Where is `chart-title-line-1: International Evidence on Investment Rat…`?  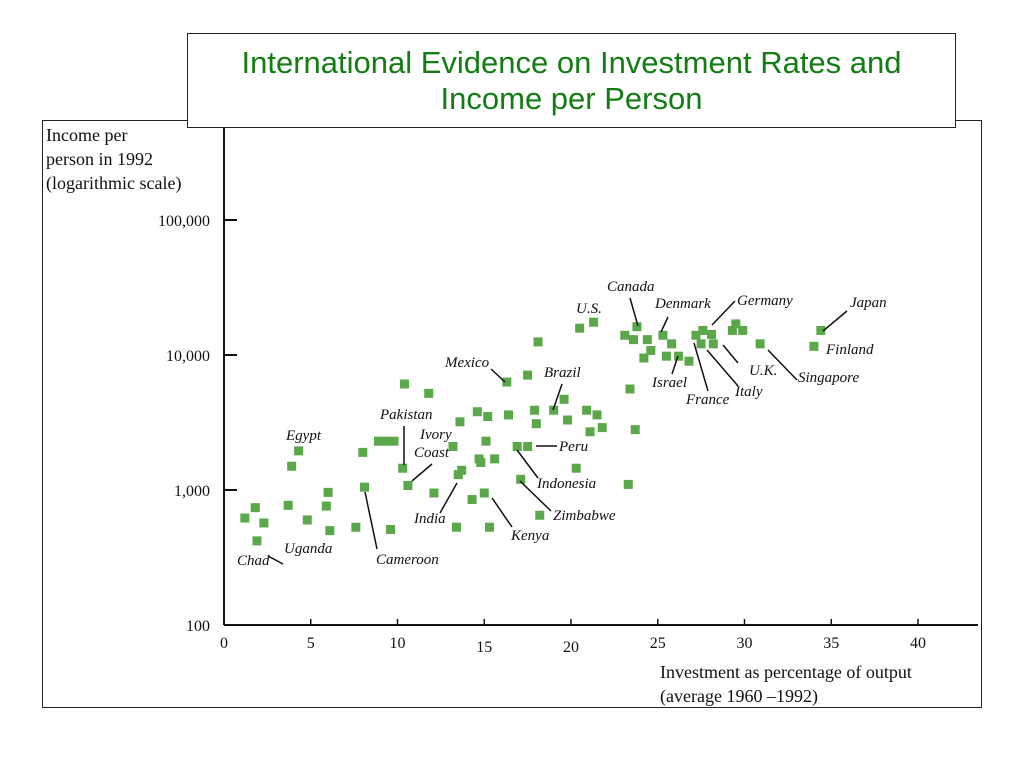
chart-title-line-1: International Evidence on Investment Rat… is located at coordinates (571, 62).